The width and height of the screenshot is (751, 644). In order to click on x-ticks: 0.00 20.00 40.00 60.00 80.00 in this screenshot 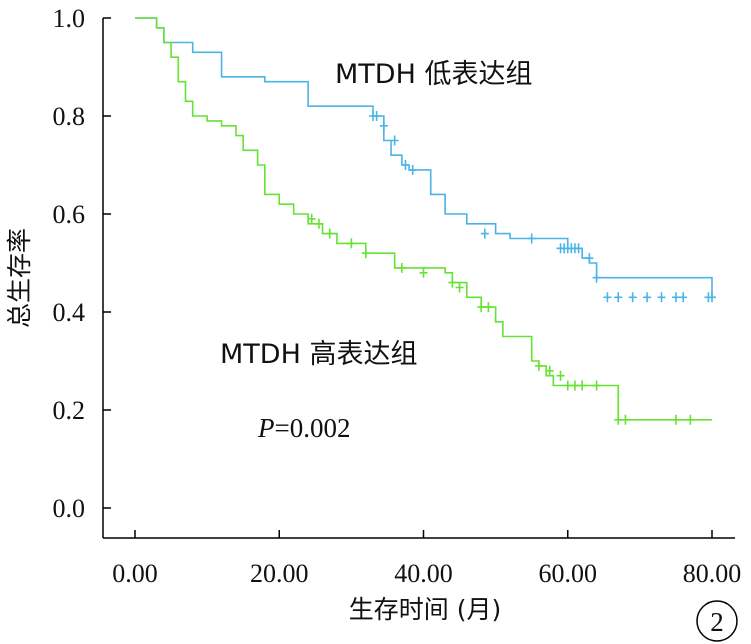, I will do `click(426, 559)`.